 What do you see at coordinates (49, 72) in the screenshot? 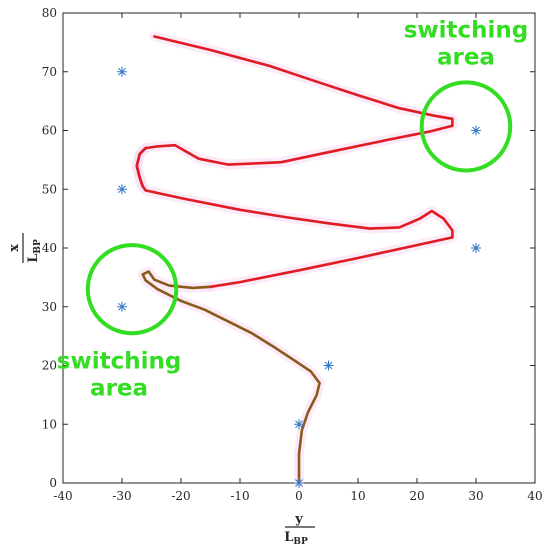
I see `y-tick-label: 70` at bounding box center [49, 72].